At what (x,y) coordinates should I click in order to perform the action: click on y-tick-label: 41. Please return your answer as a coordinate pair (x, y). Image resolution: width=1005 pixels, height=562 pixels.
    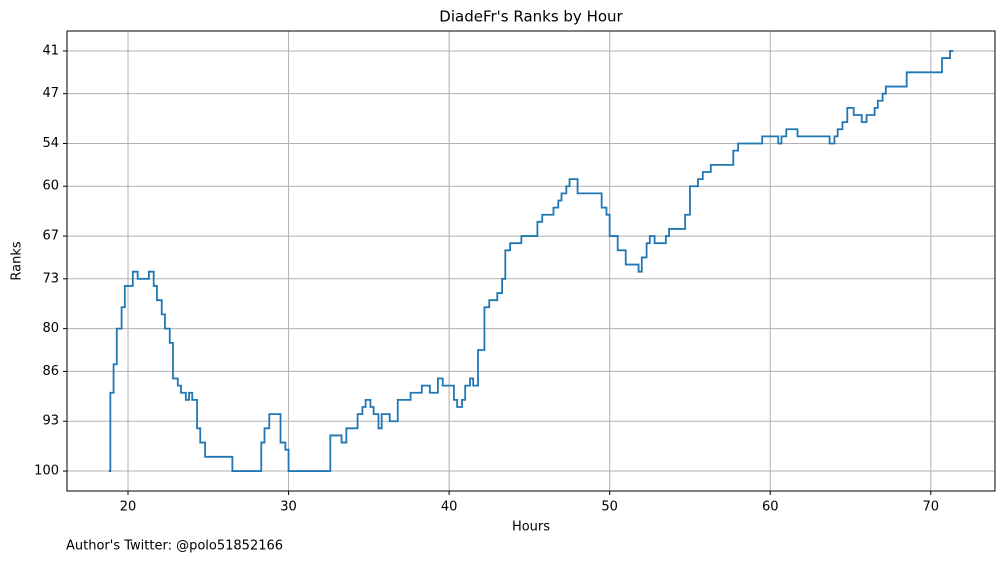
    Looking at the image, I should click on (50, 50).